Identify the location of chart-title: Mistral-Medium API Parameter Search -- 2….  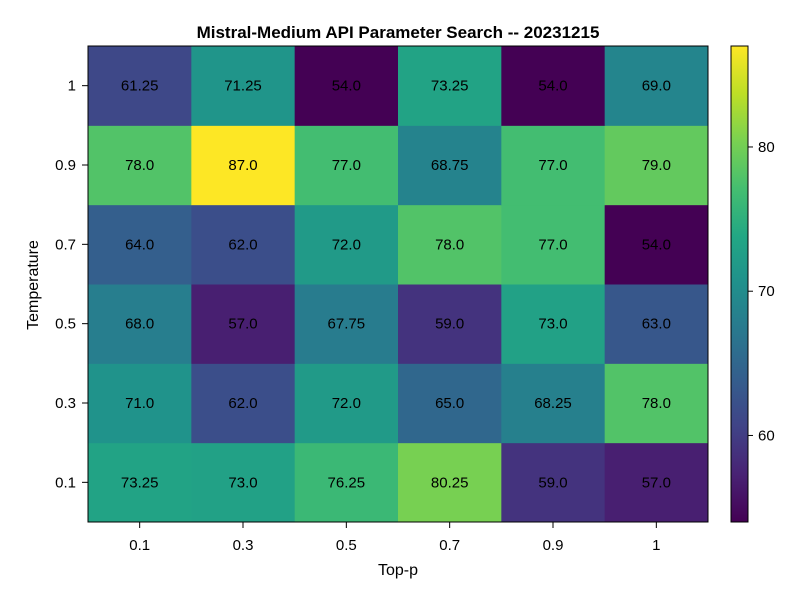
(398, 32).